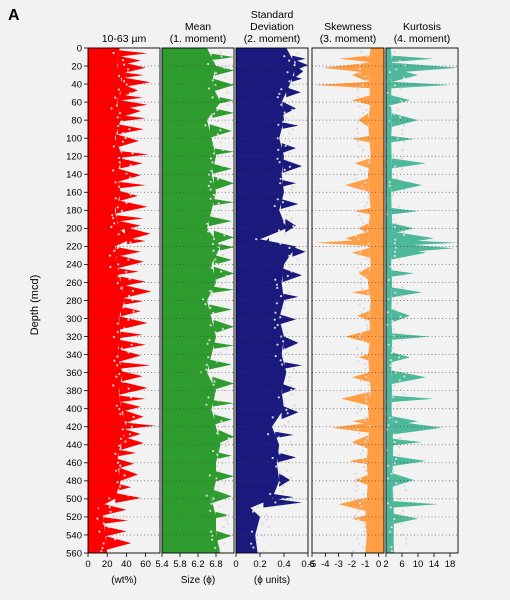 The height and width of the screenshot is (600, 510). I want to click on ytick-label-17: 340, so click(74, 355).